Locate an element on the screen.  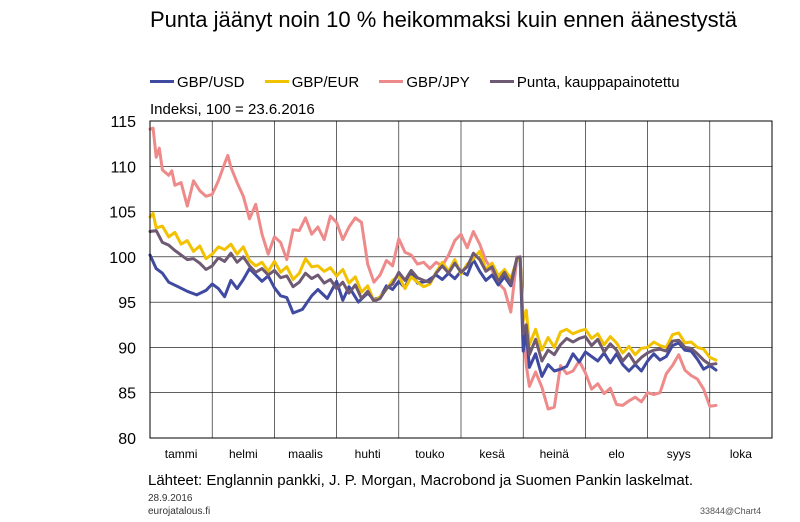
x-tick-label: maalis is located at coordinates (305, 454).